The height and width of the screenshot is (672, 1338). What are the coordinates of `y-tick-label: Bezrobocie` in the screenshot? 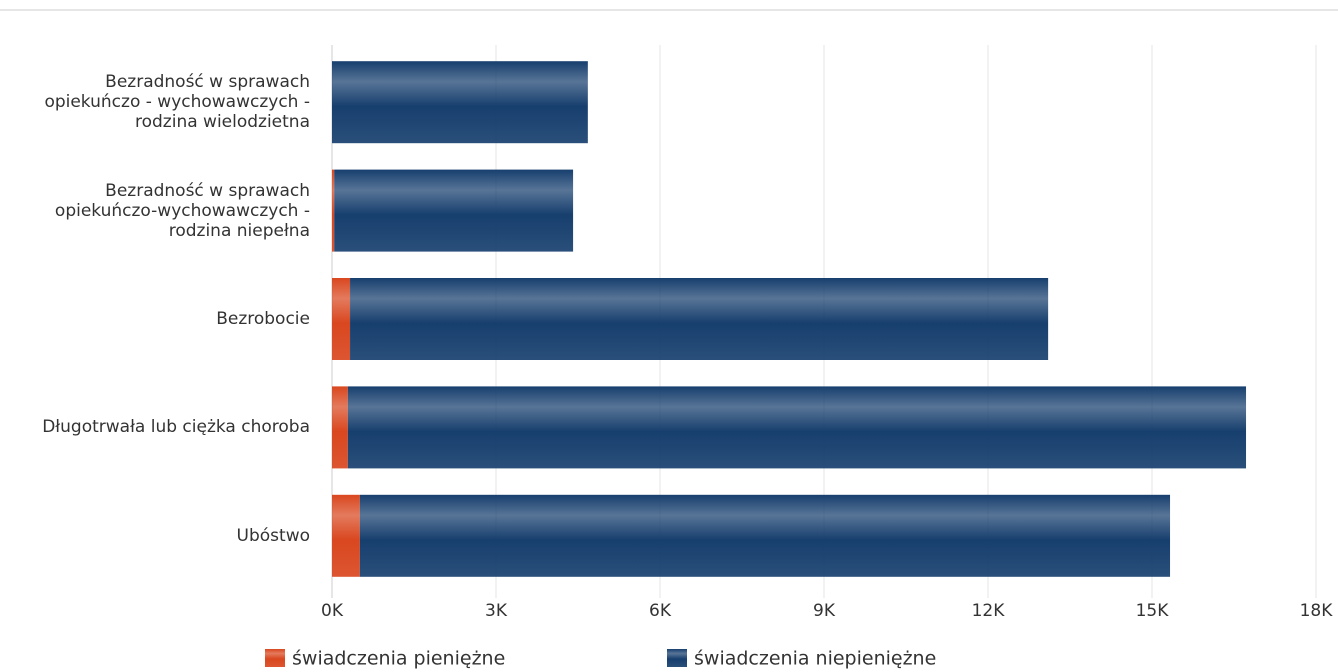 It's located at (263, 319).